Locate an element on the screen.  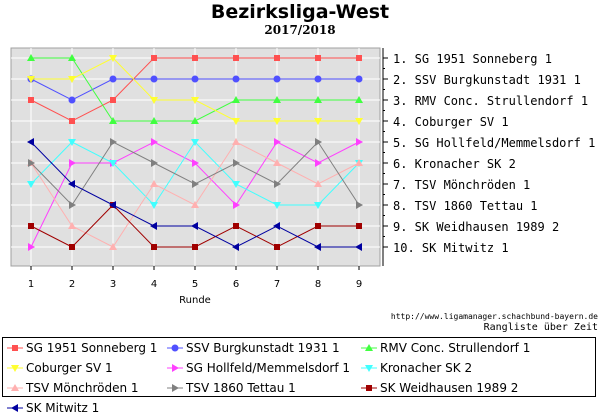
legend-item: SSV Burgkunstadt 1931 1 is located at coordinates (253, 348).